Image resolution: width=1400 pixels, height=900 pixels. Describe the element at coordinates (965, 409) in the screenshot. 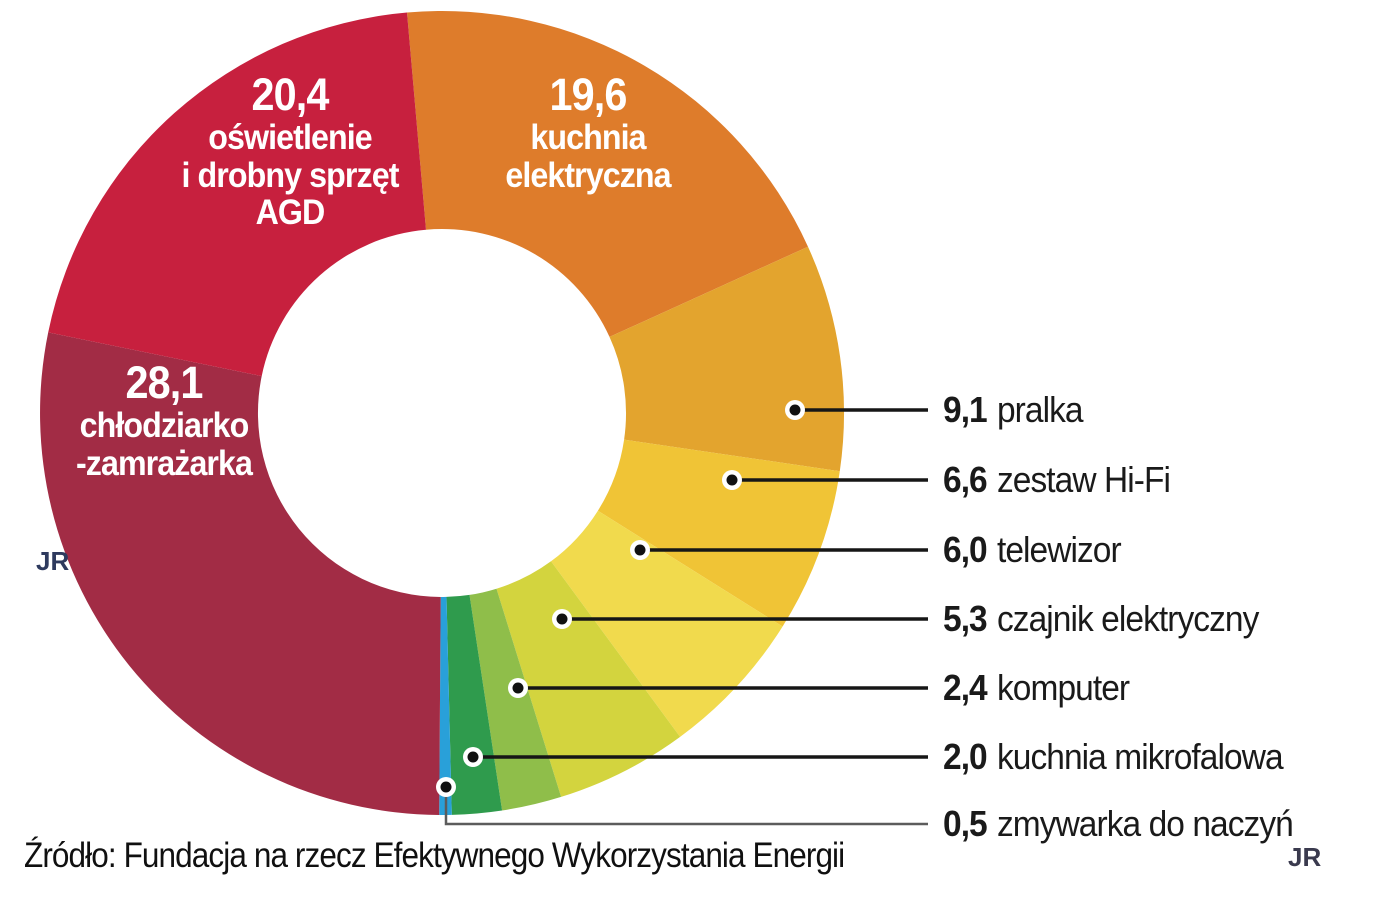

I see `legend-value: 9,1` at that location.